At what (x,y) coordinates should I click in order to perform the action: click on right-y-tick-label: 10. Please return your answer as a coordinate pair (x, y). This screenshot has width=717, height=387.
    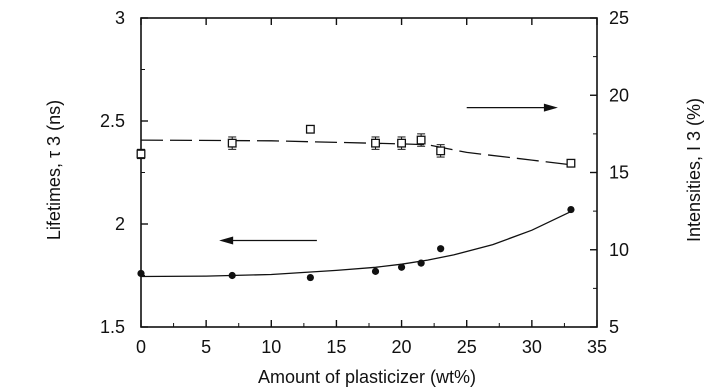
    Looking at the image, I should click on (619, 250).